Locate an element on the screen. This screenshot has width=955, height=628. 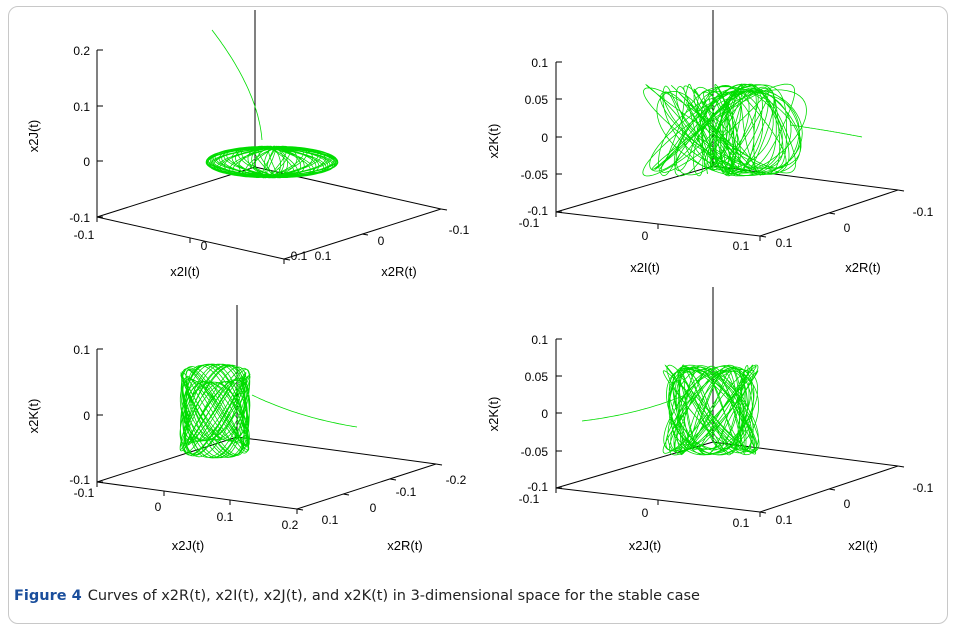
p4-xtick-1: 0 is located at coordinates (645, 513).